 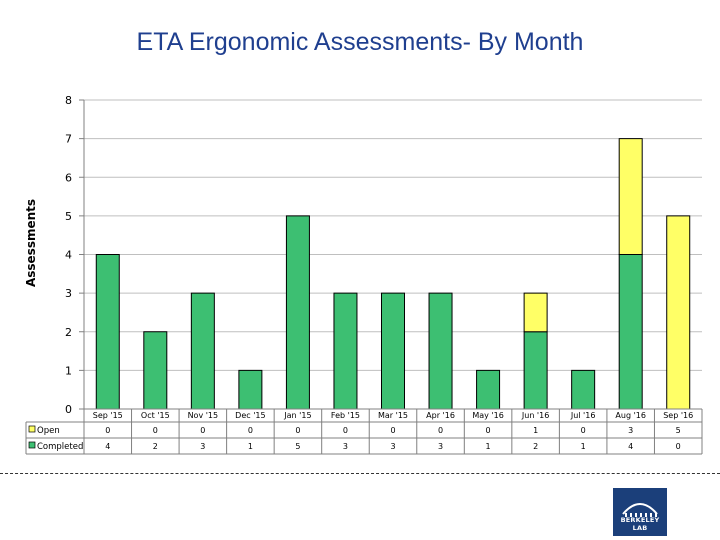 I want to click on y-tick-label: 8, so click(x=68, y=100).